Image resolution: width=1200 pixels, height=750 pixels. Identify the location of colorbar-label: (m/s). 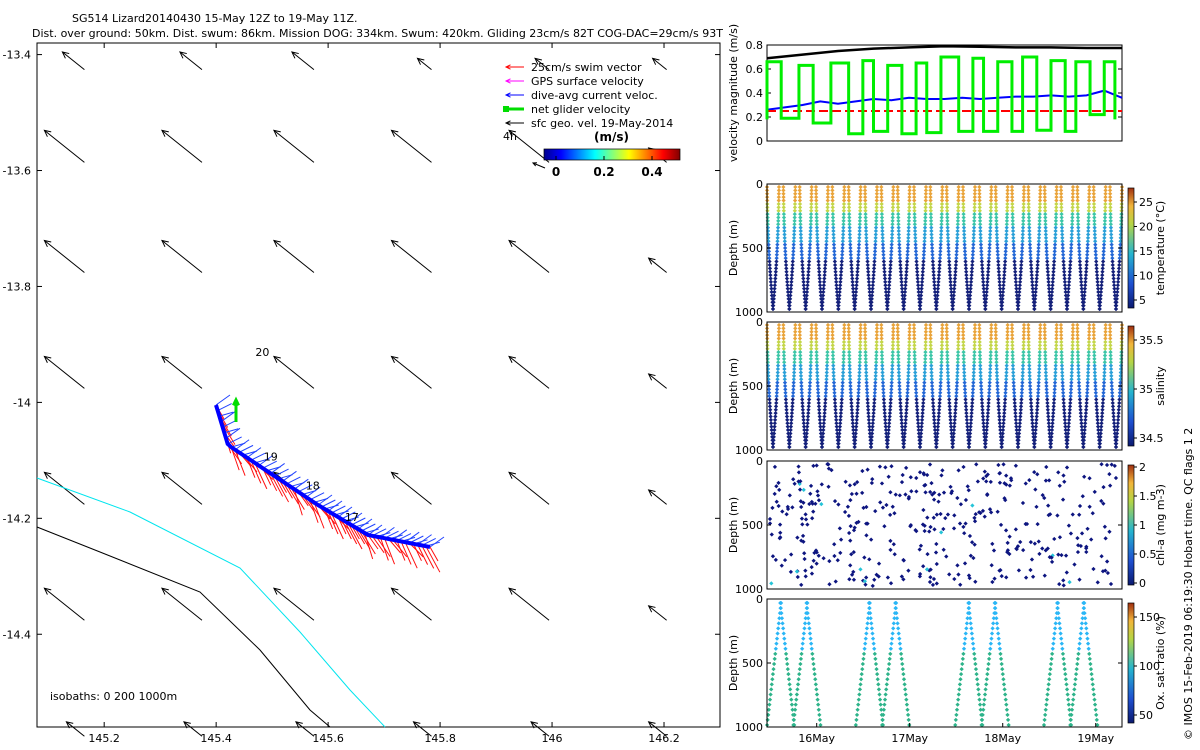
(611, 137).